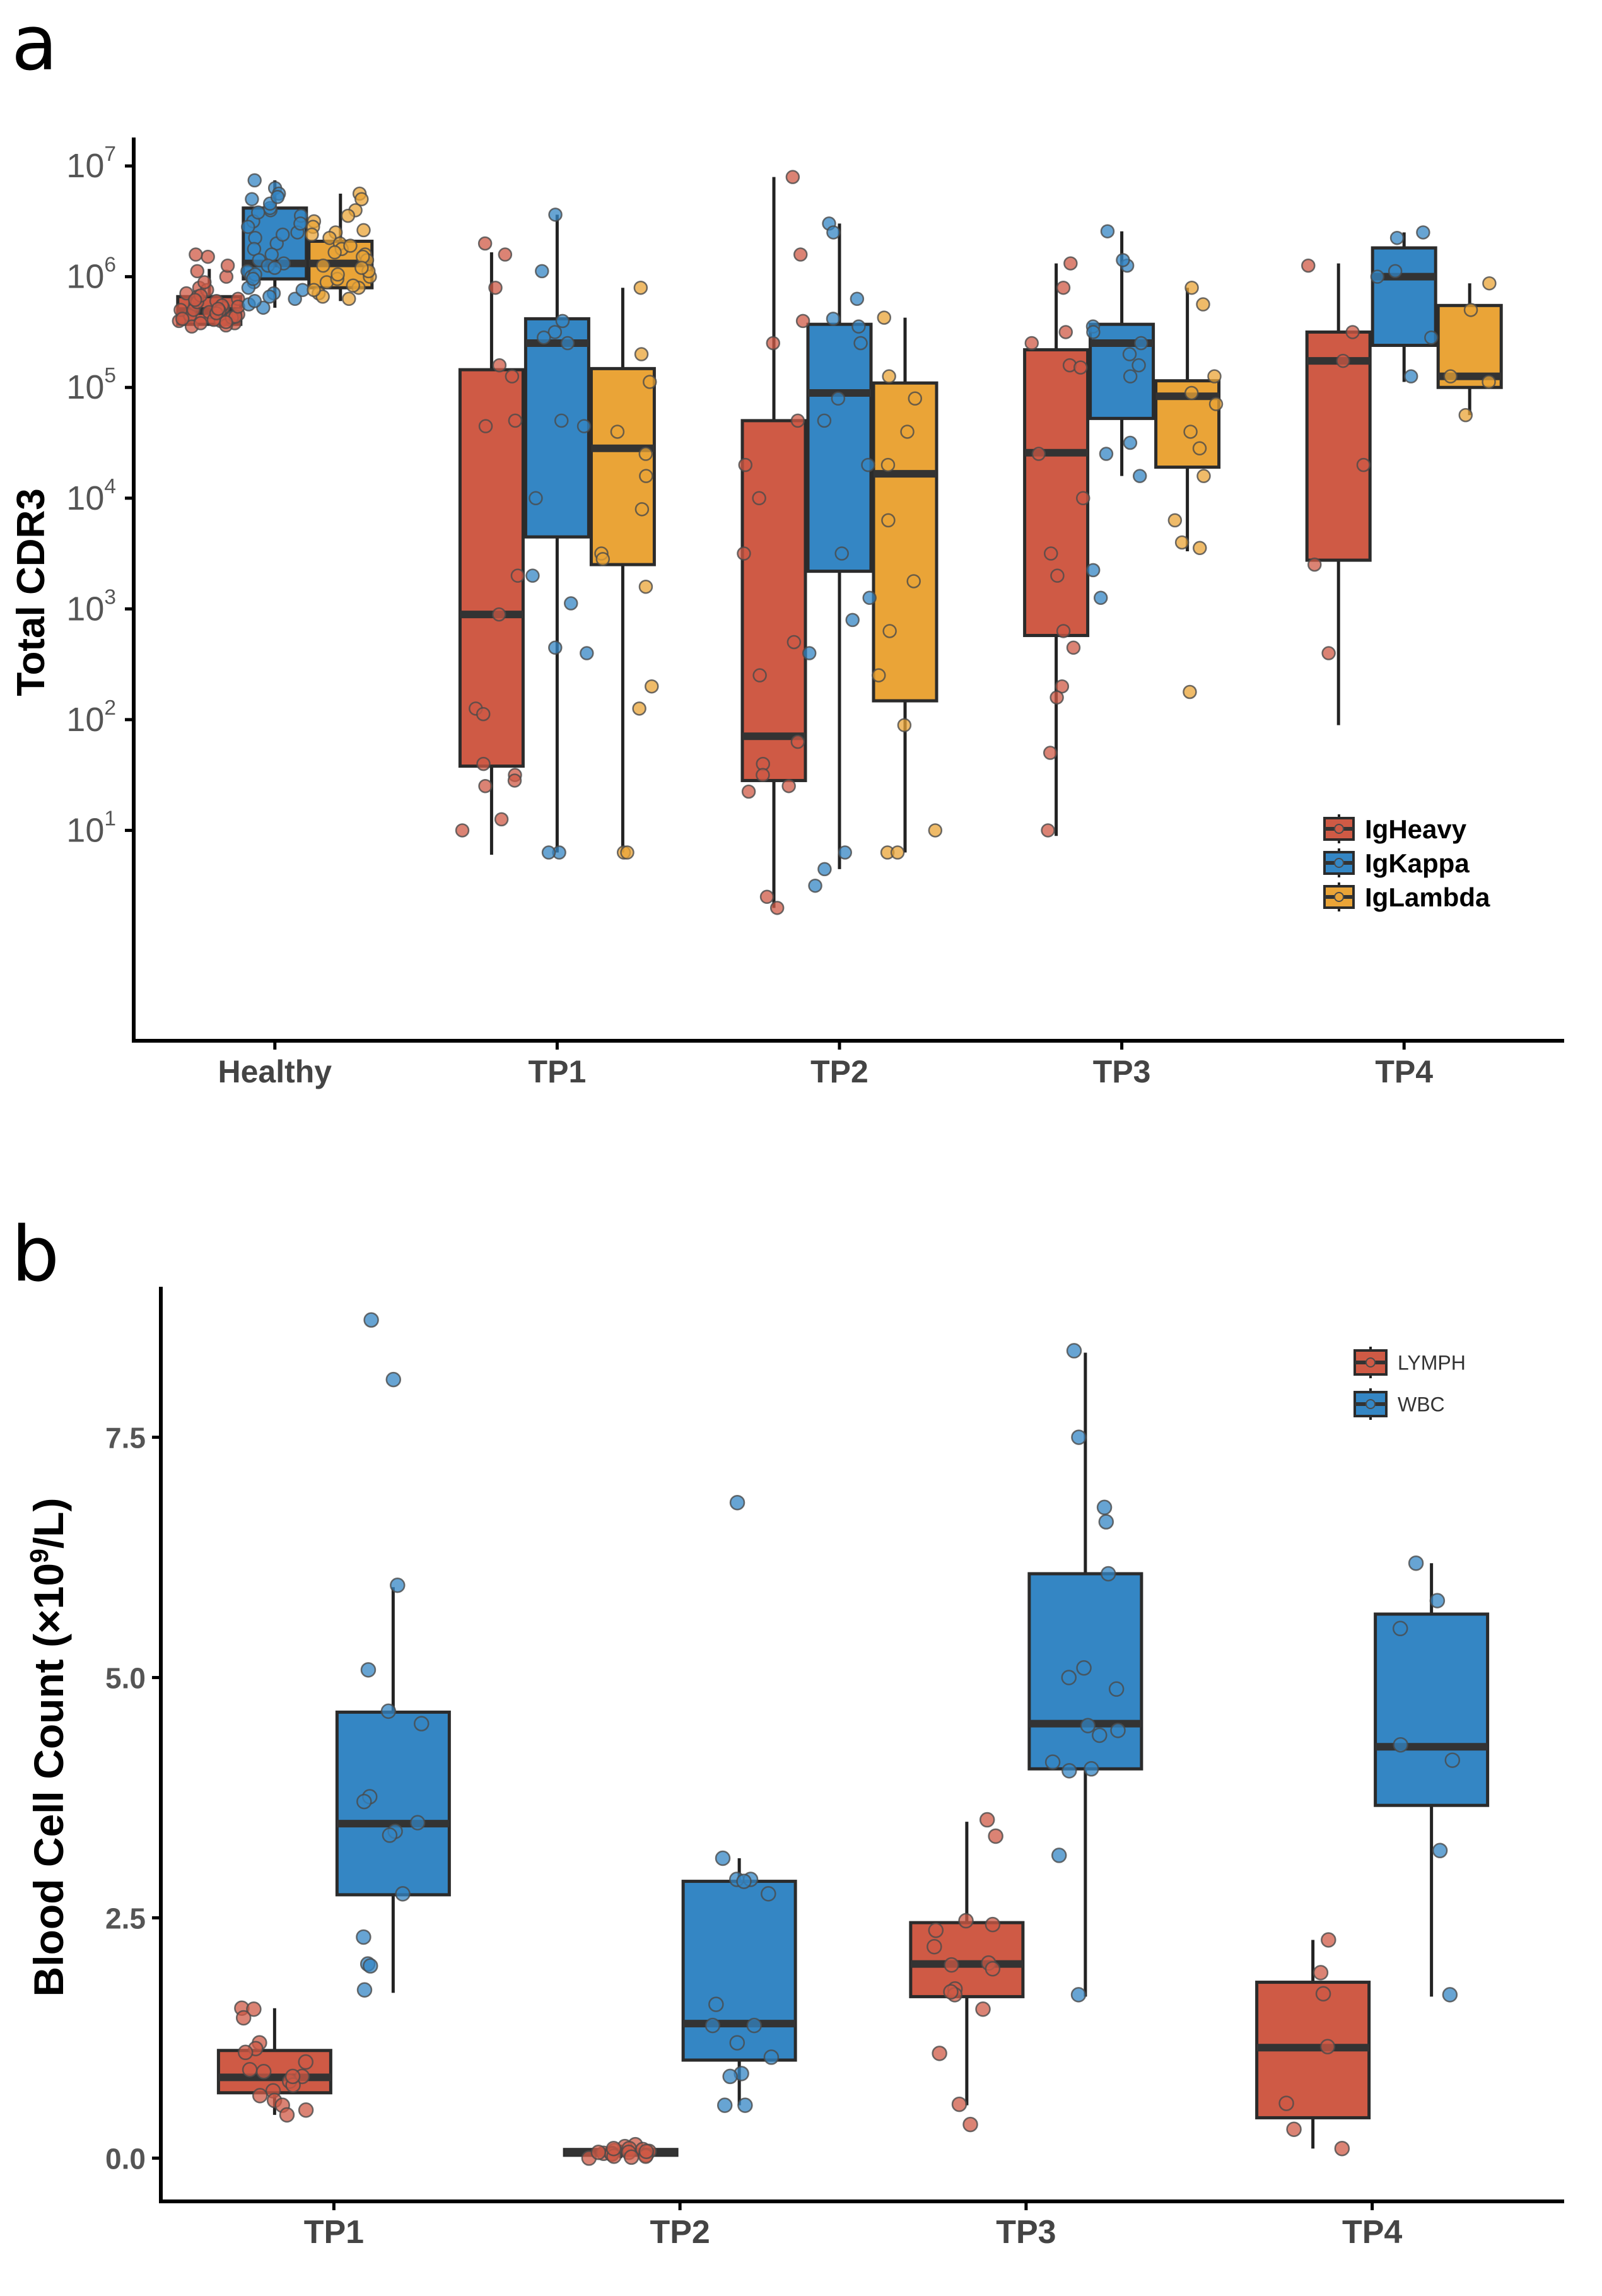  What do you see at coordinates (794, 1990) in the screenshot?
I see `series-lymph` at bounding box center [794, 1990].